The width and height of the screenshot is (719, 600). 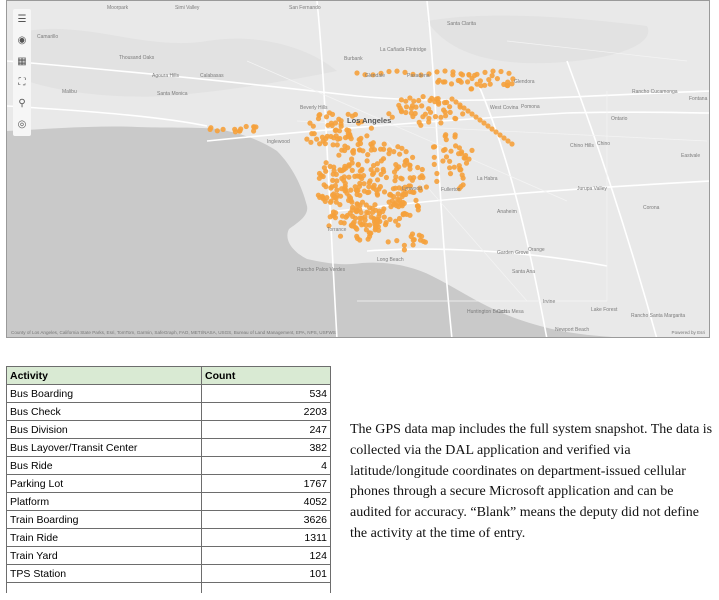 I want to click on activity-cell: TPS Station, so click(x=104, y=573).